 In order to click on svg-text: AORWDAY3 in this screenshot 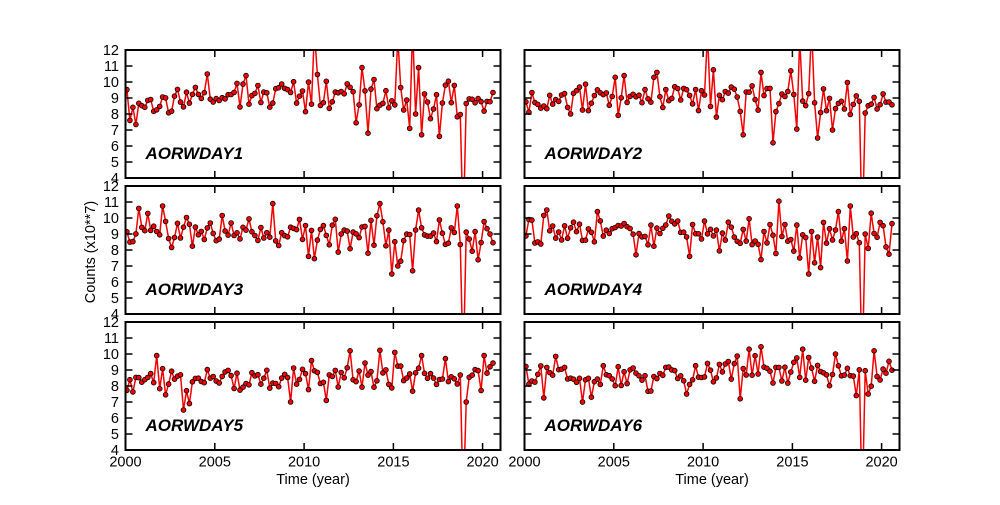, I will do `click(194, 289)`.